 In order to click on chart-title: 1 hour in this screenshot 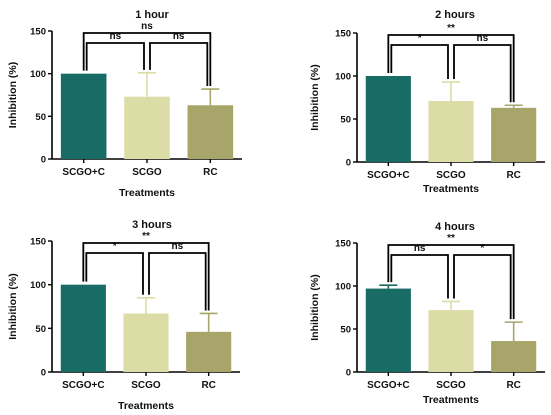, I will do `click(152, 15)`.